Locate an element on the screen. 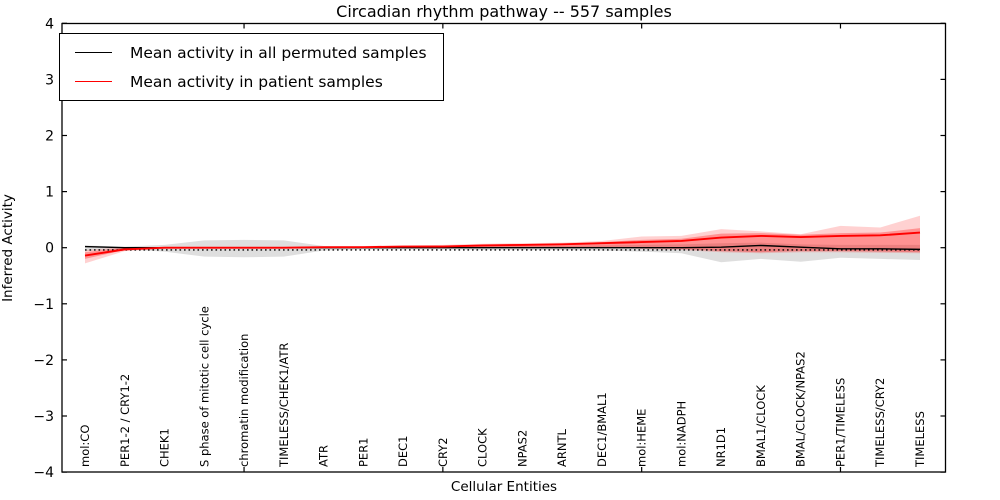 The width and height of the screenshot is (1000, 500). x-category-label: PER1-2 / CRY1-2 is located at coordinates (125, 420).